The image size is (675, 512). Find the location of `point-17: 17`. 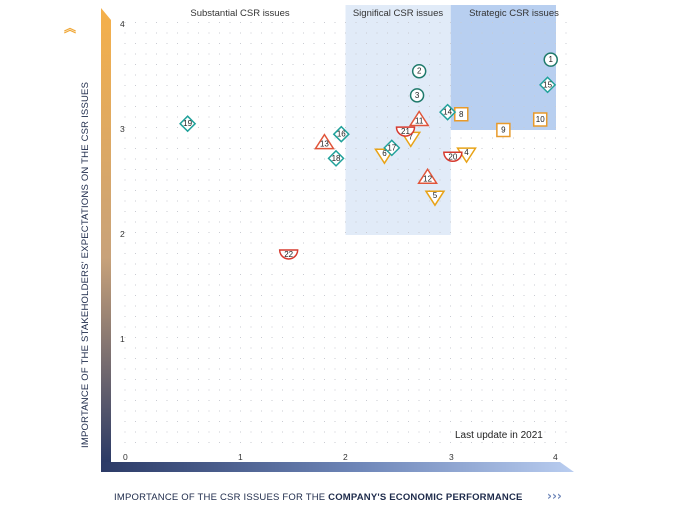

point-17: 17 is located at coordinates (392, 148).